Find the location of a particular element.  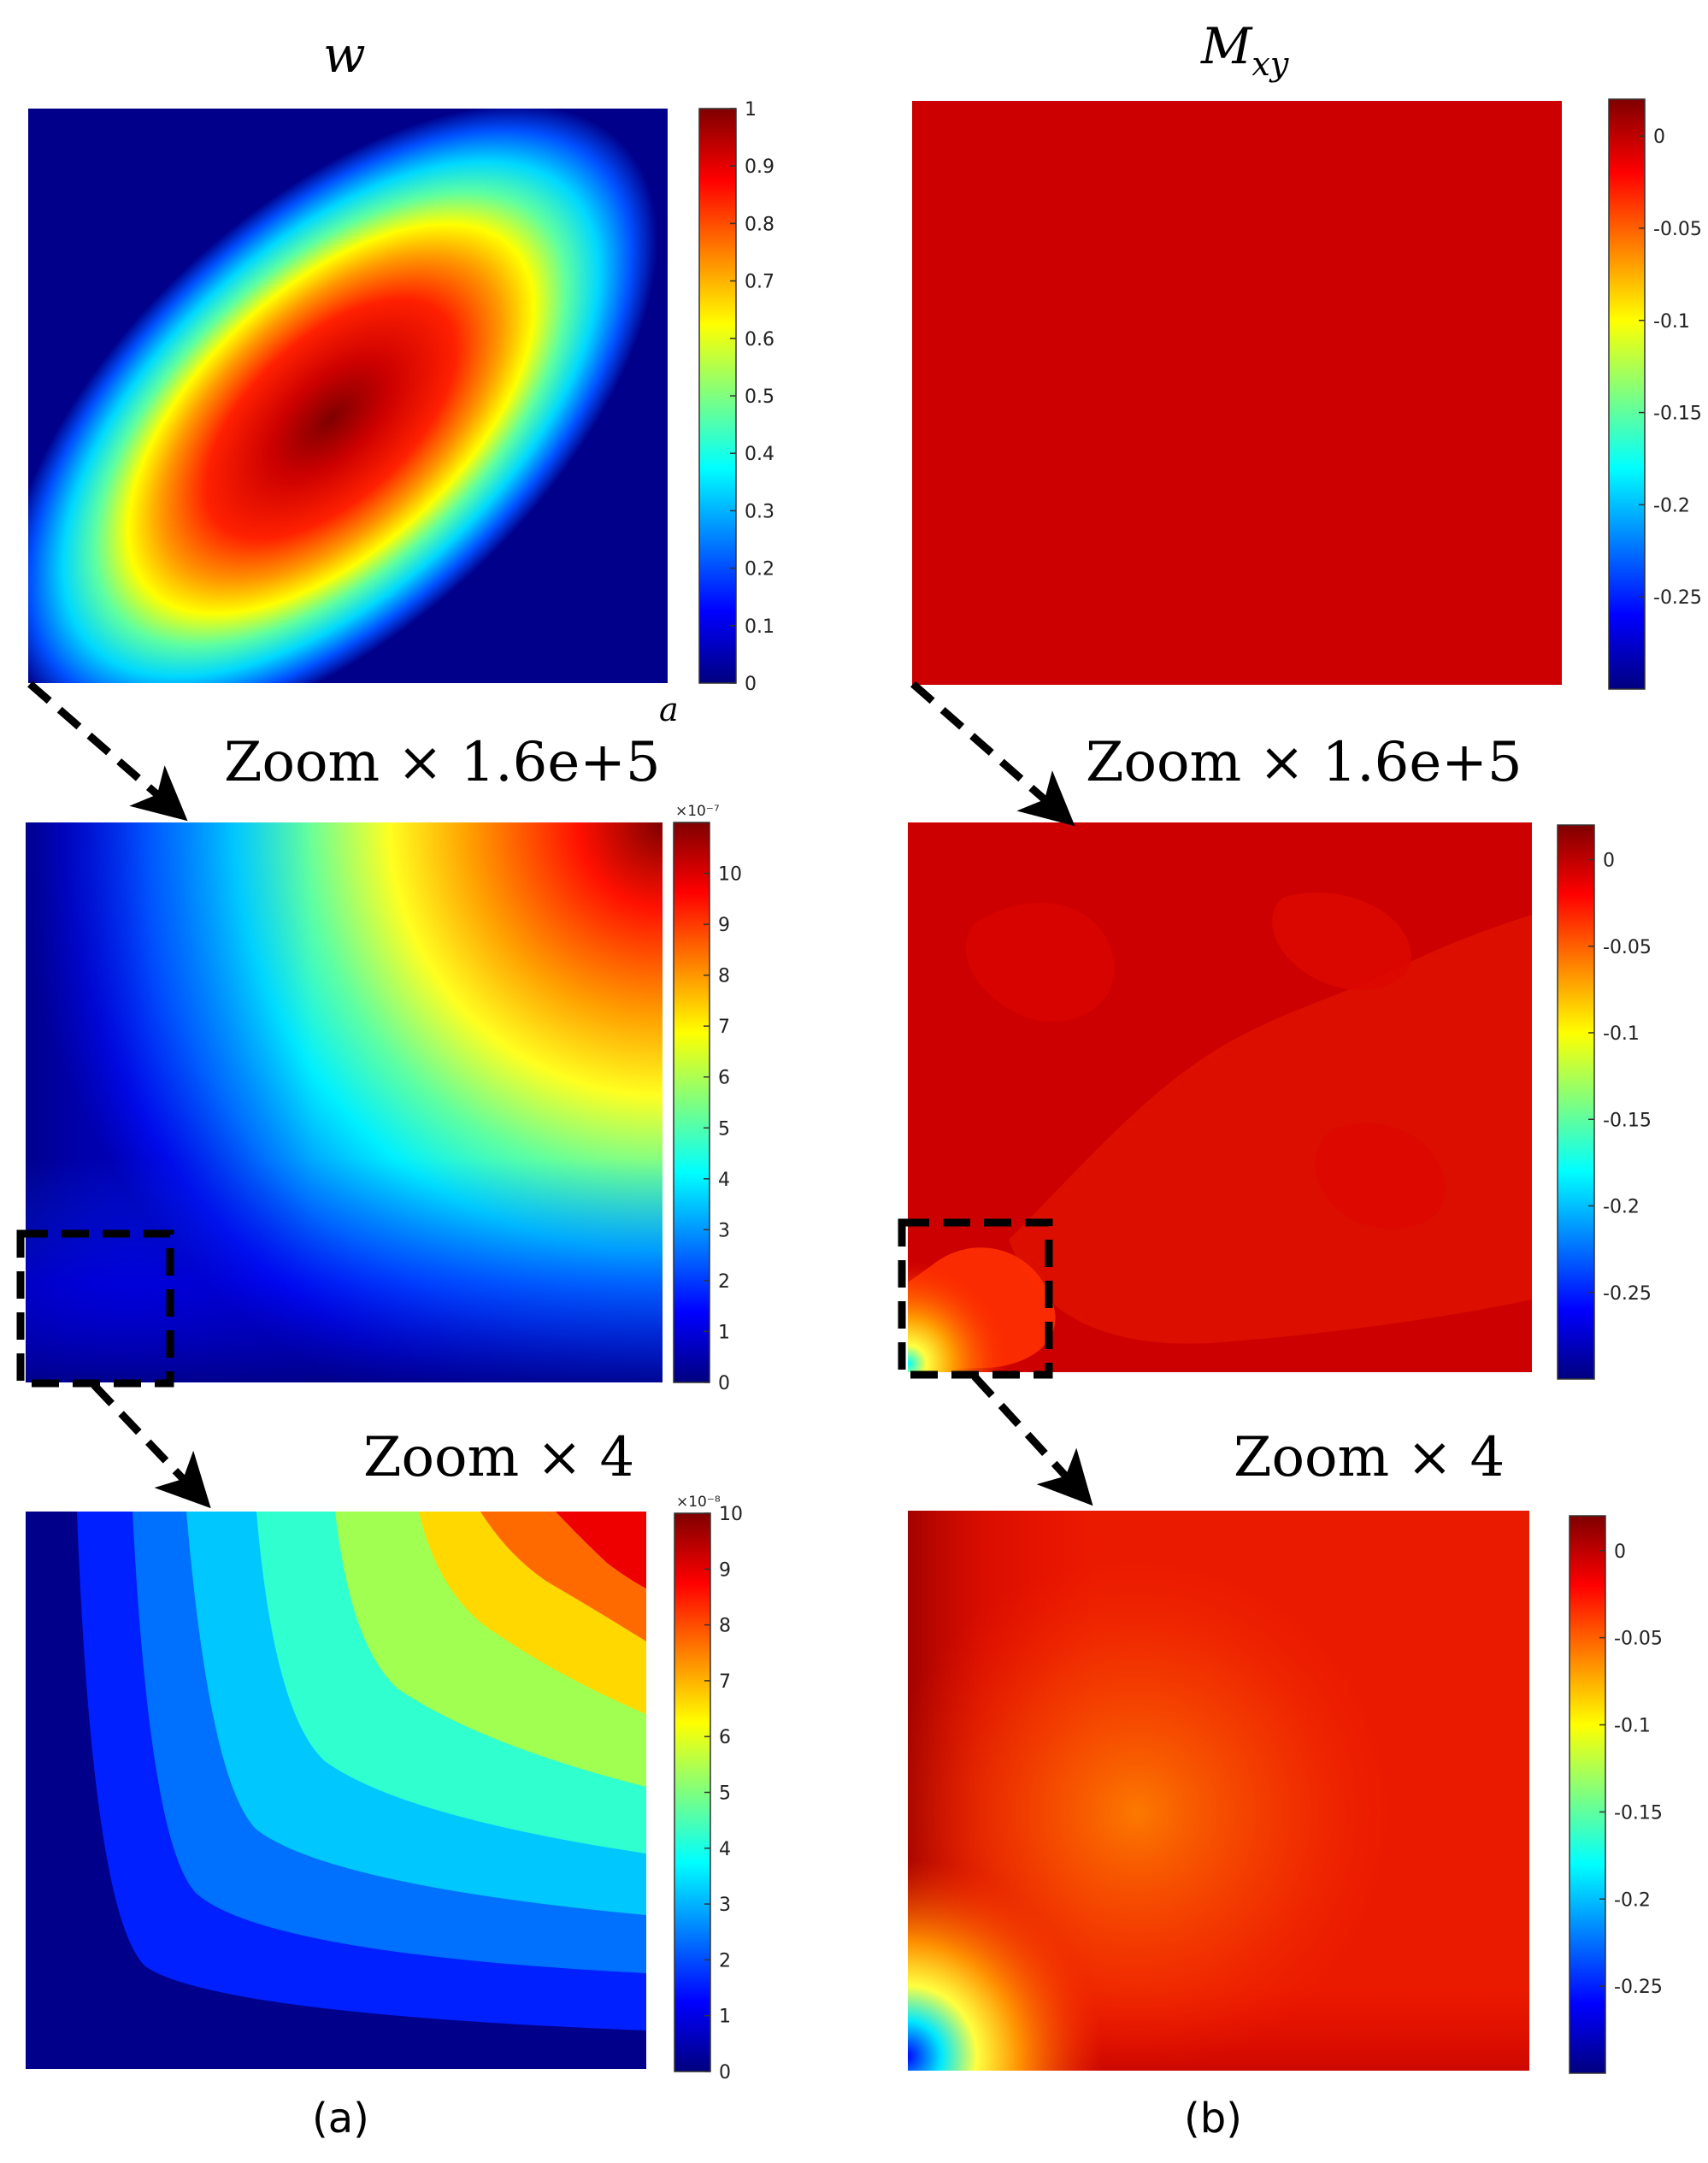

colorbar-exponent: ×10⁻⁸ is located at coordinates (699, 1502).